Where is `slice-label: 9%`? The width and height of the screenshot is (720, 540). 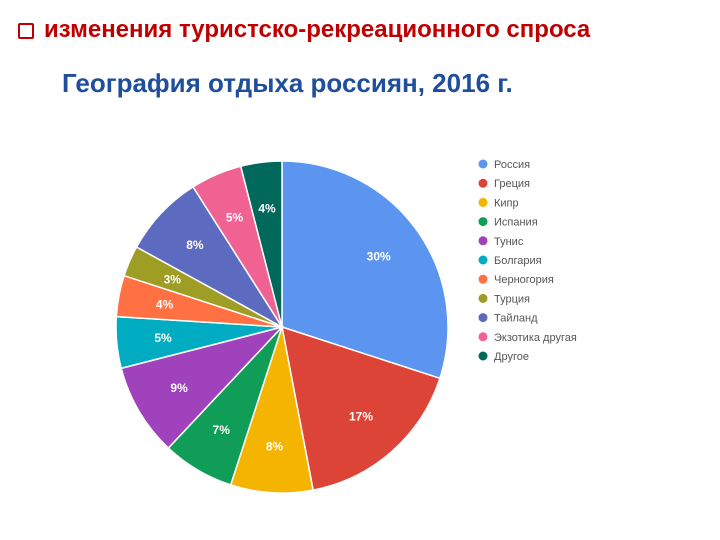
slice-label: 9% is located at coordinates (179, 388).